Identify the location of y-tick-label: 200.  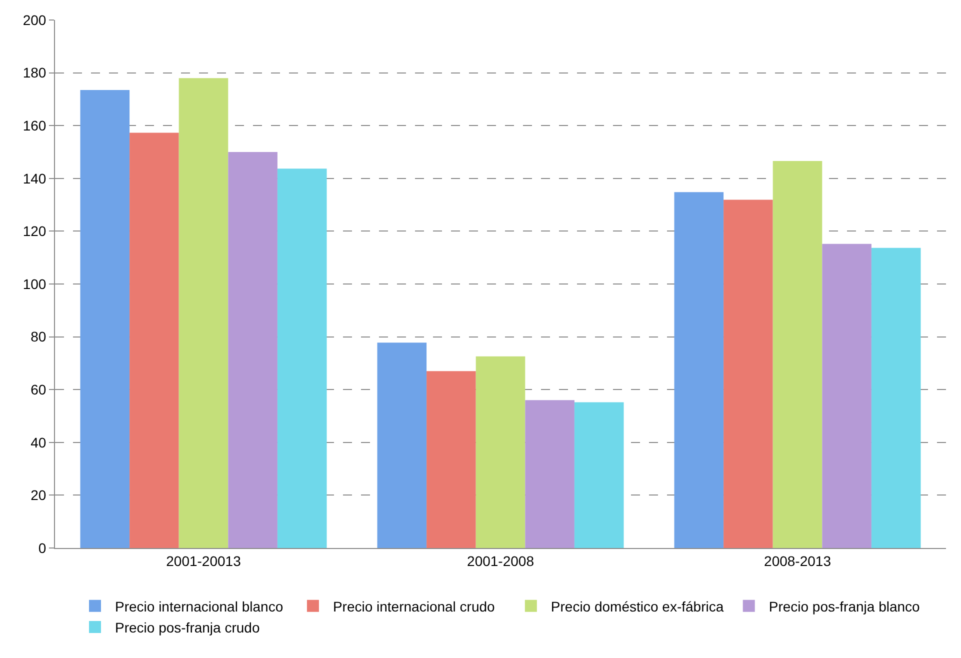
(34, 20).